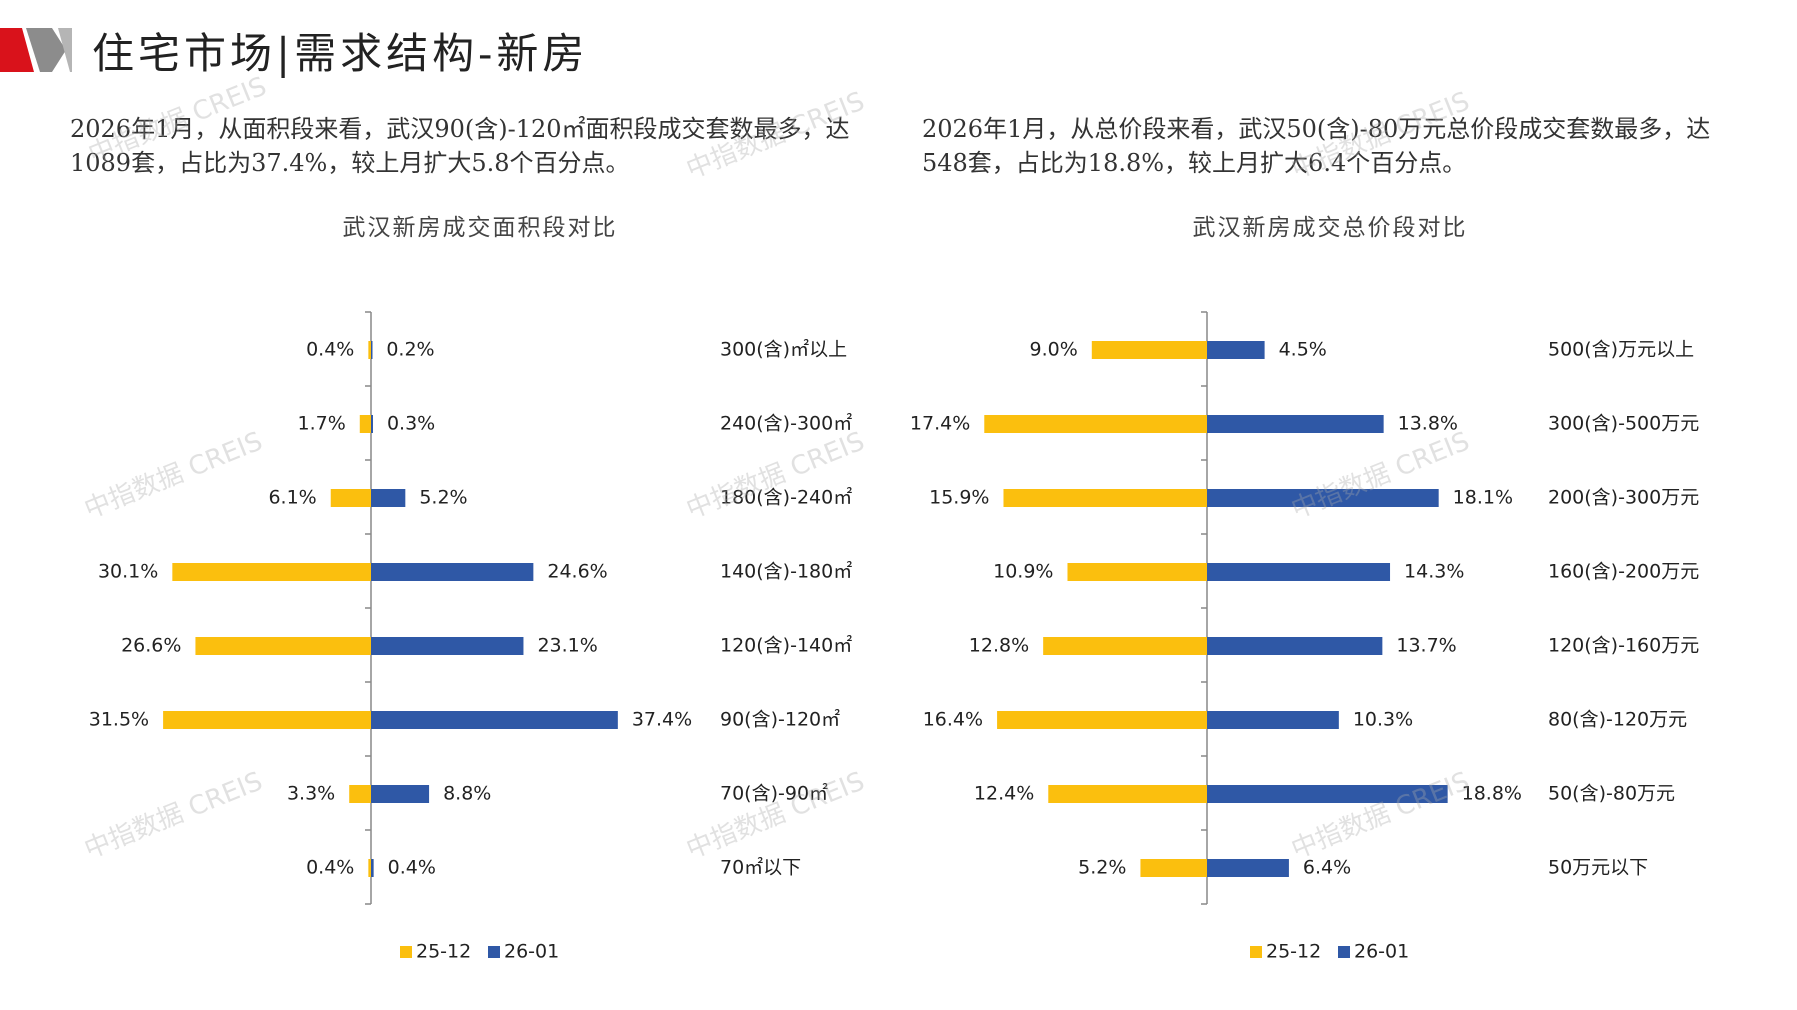 The width and height of the screenshot is (1797, 1010). Describe the element at coordinates (128, 572) in the screenshot. I see `data-label: 30.1%` at that location.